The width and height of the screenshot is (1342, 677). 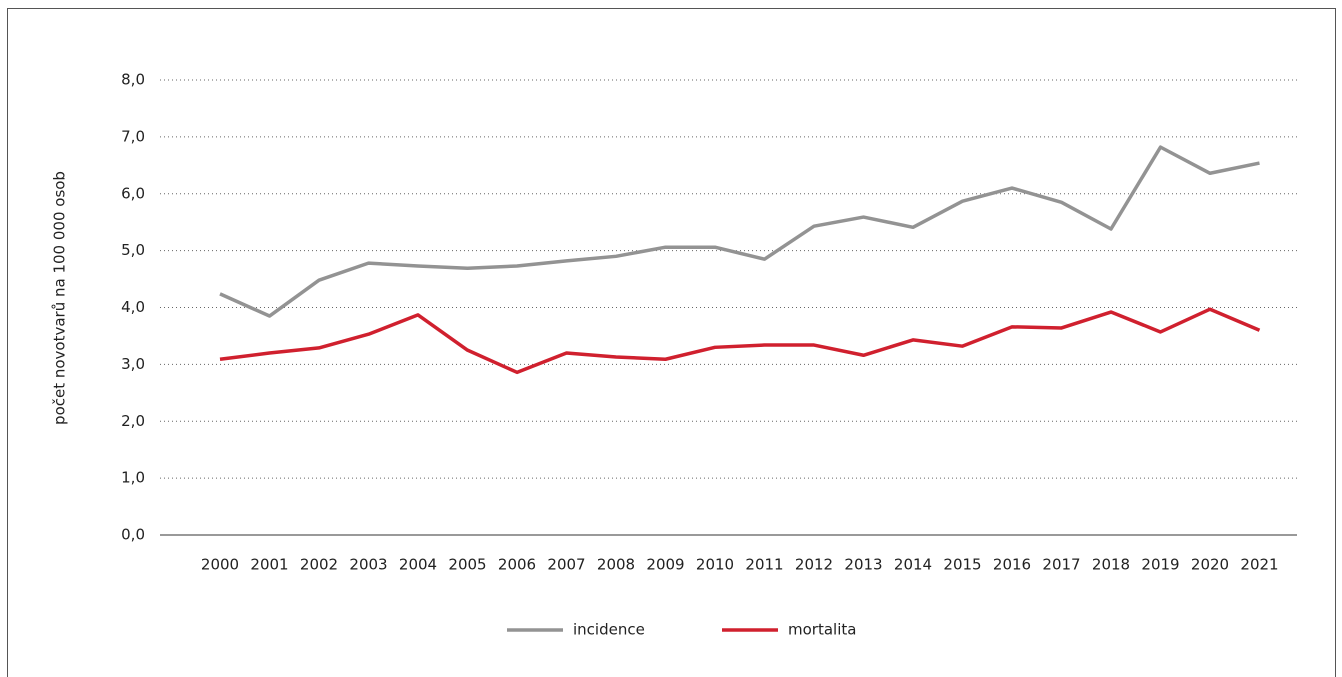 I want to click on x-tick-label: 2014, so click(x=913, y=565).